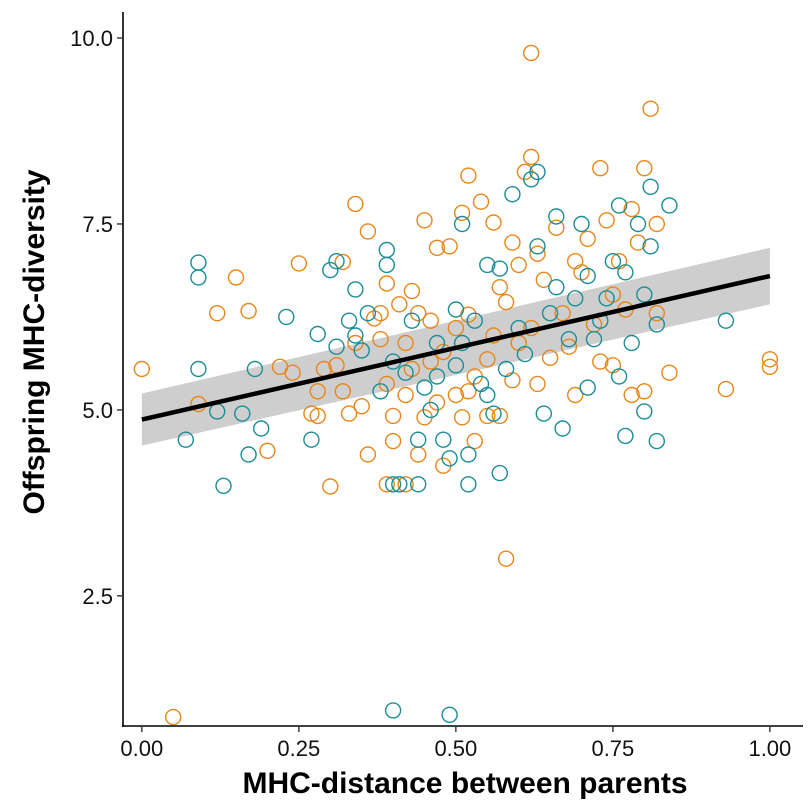  I want to click on x-tick-label: 1.00, so click(769, 748).